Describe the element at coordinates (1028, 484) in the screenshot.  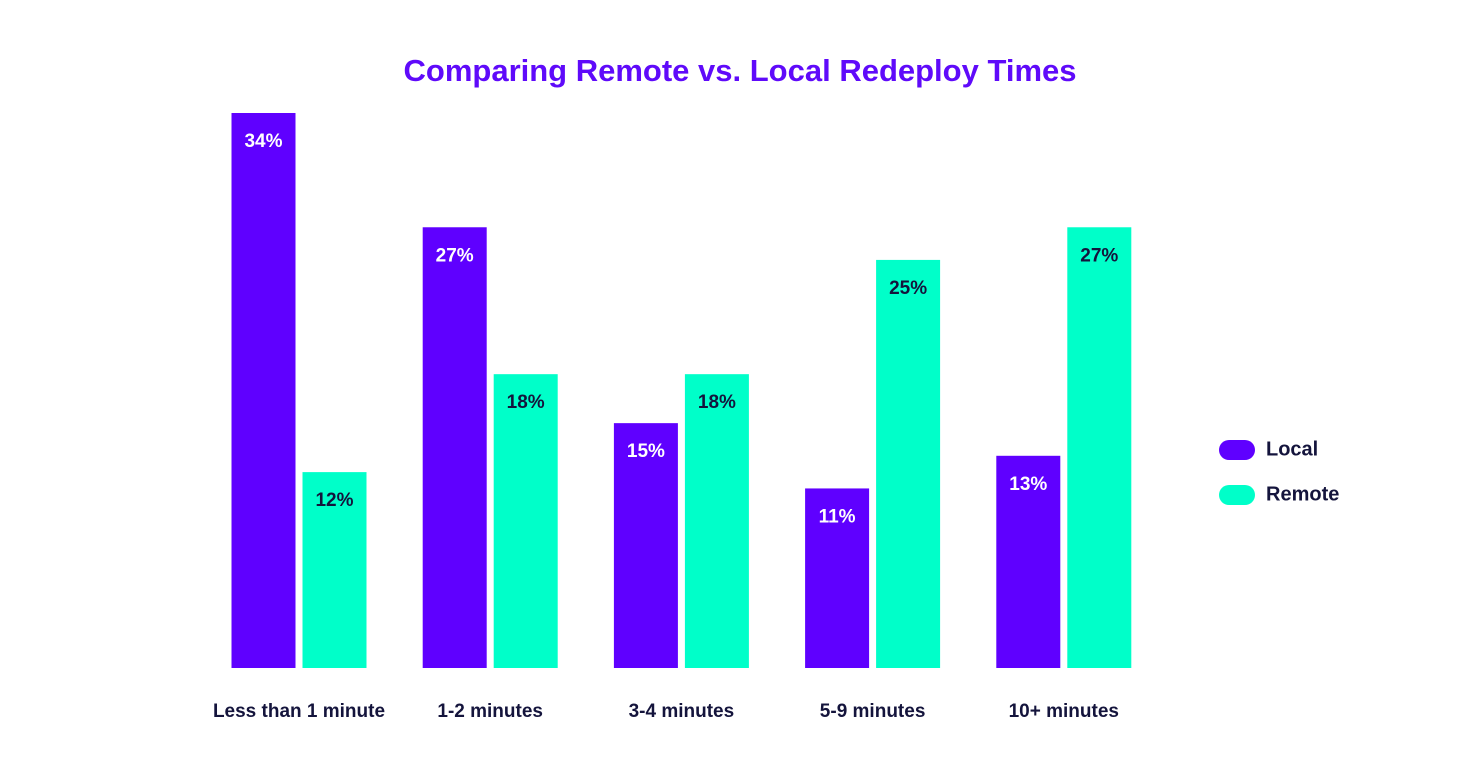
I see `data-label: 13%` at that location.